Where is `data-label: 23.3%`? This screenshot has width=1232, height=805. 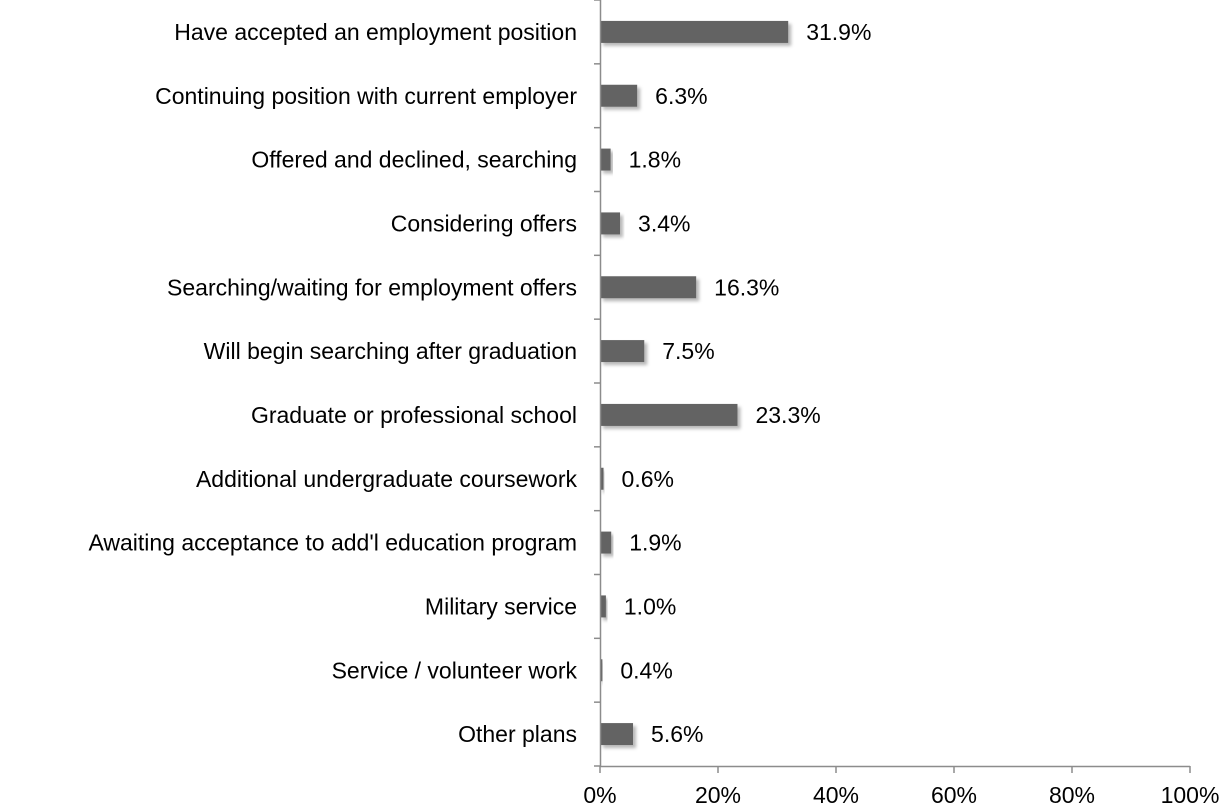
data-label: 23.3% is located at coordinates (787, 415).